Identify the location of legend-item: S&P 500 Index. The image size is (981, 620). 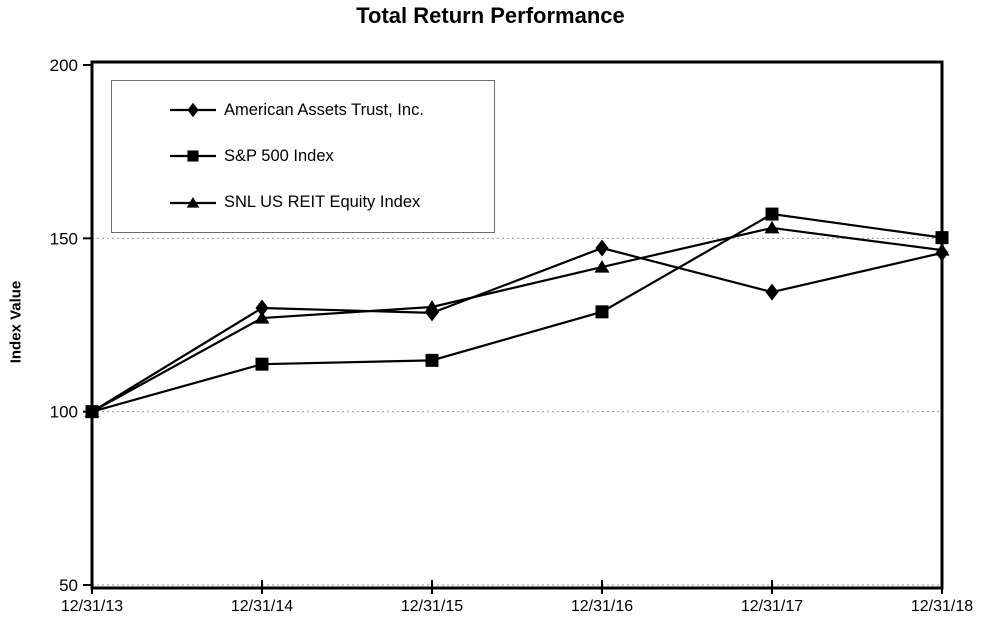
(328, 156).